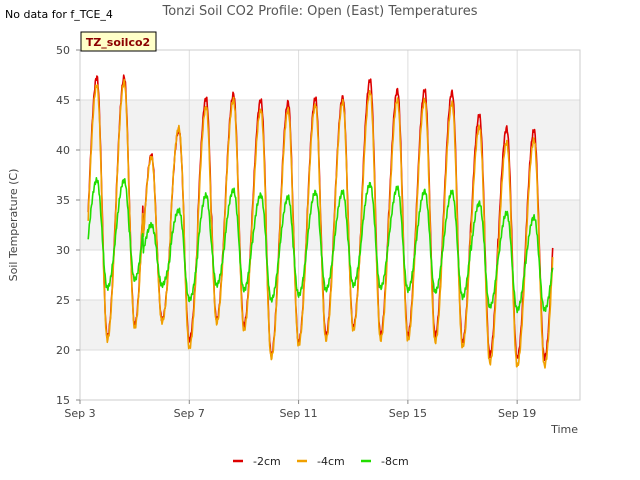  What do you see at coordinates (408, 413) in the screenshot?
I see `x-tick-label: Sep 15` at bounding box center [408, 413].